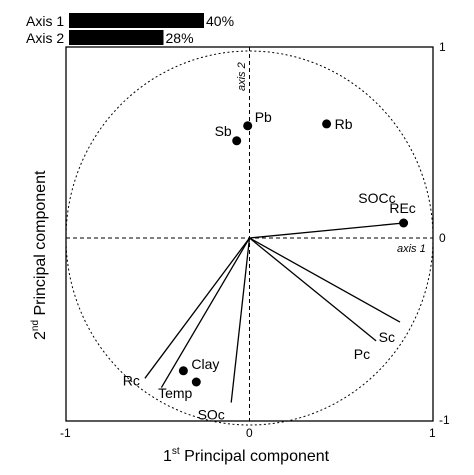 This screenshot has width=474, height=475. I want to click on y-axis-title: 2nd Principal component, so click(39, 255).